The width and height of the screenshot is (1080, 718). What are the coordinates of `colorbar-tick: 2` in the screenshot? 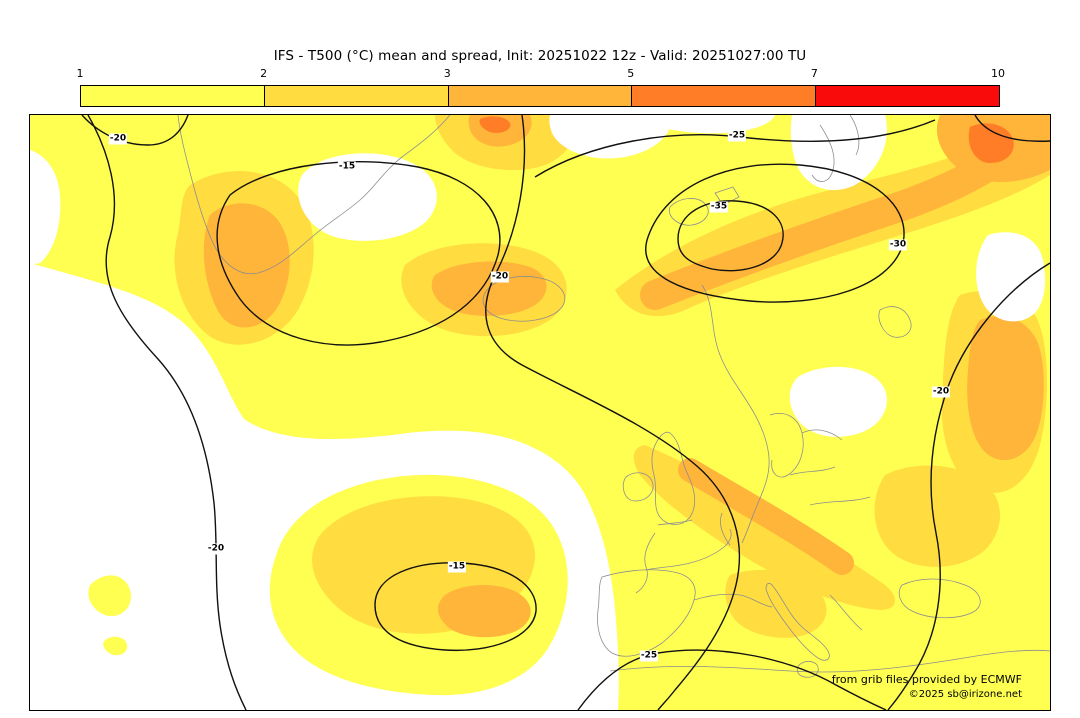 It's located at (264, 73).